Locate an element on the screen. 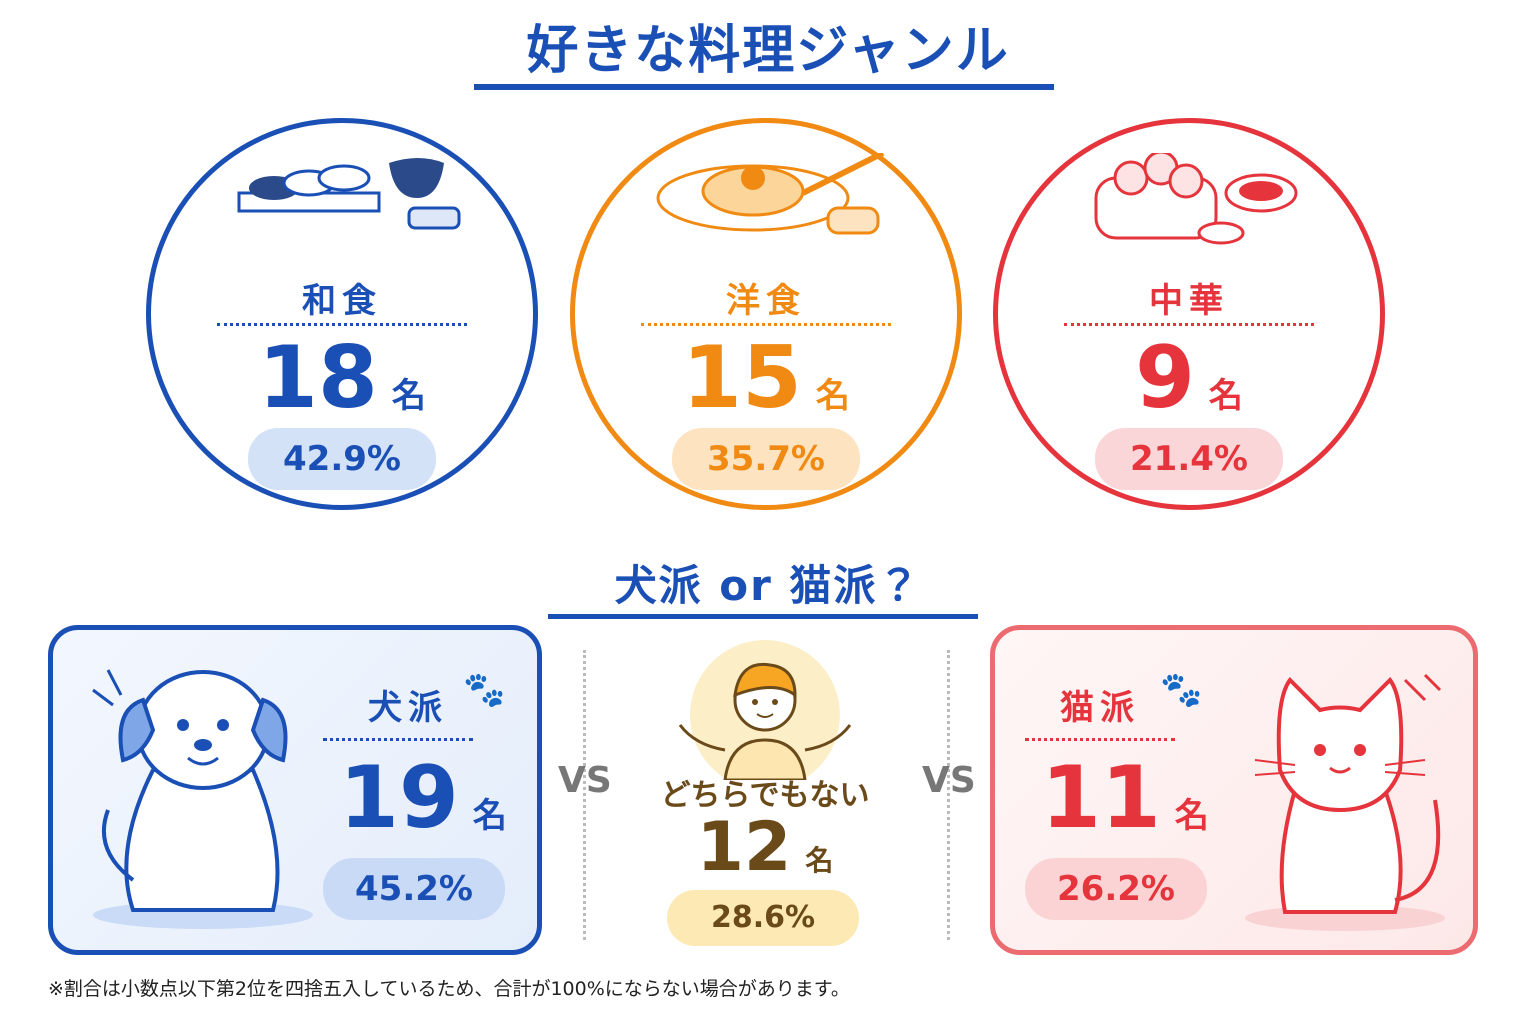 The width and height of the screenshot is (1536, 1024). dog-label: 犬派 is located at coordinates (408, 708).